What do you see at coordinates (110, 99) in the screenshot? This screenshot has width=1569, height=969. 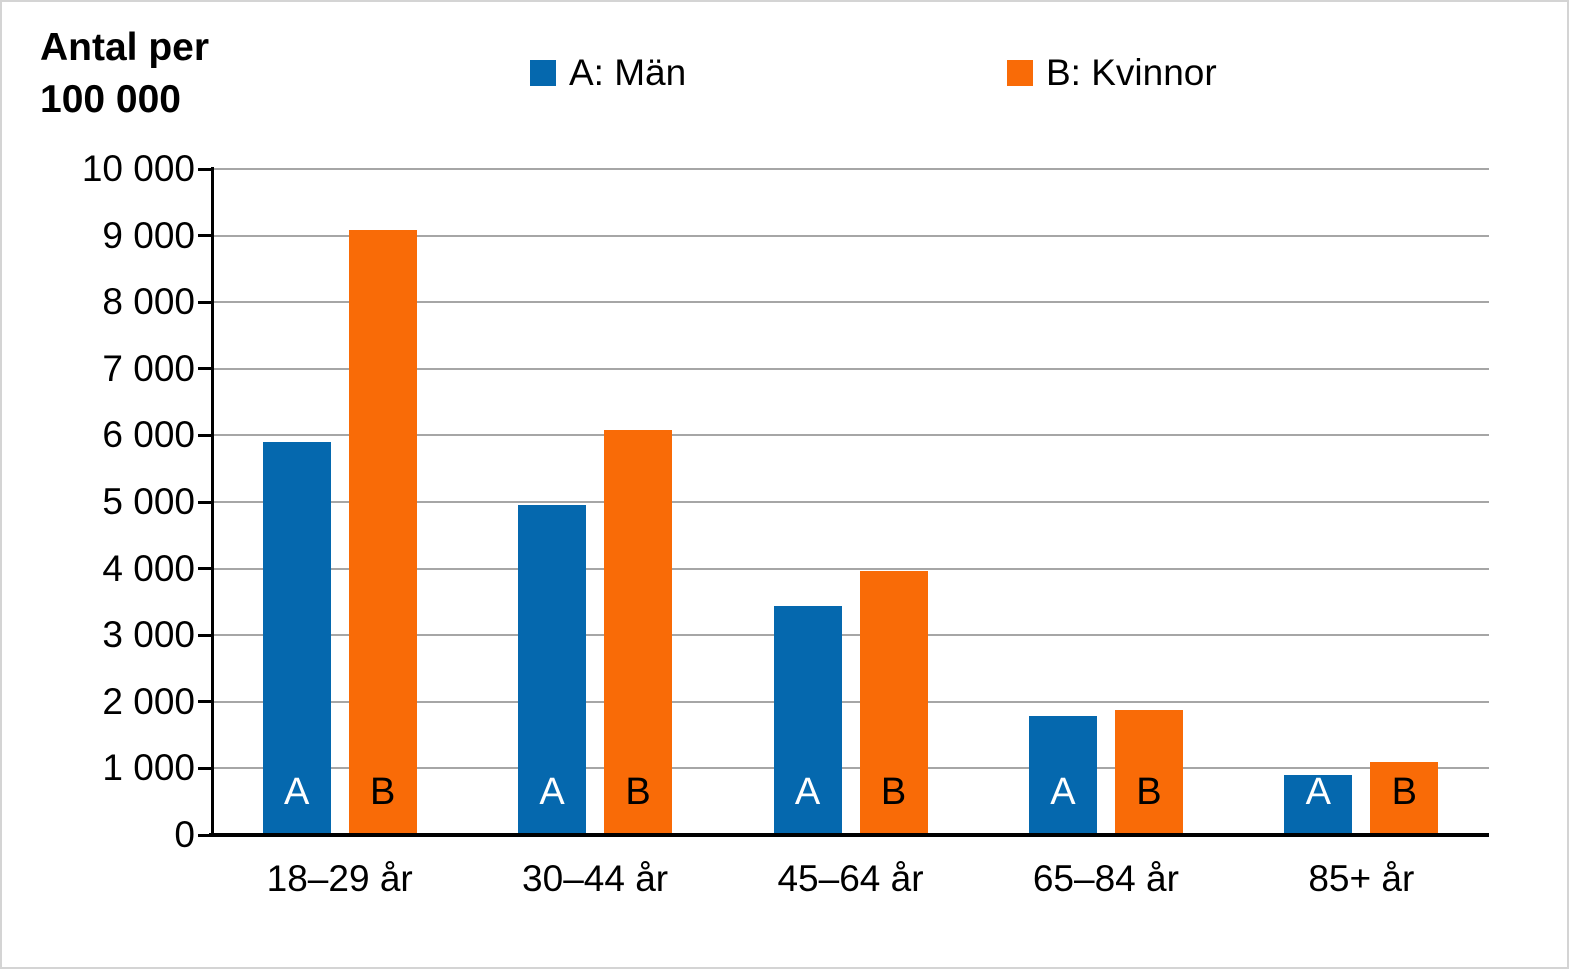 I see `y-axis-title-line2: 100 000` at bounding box center [110, 99].